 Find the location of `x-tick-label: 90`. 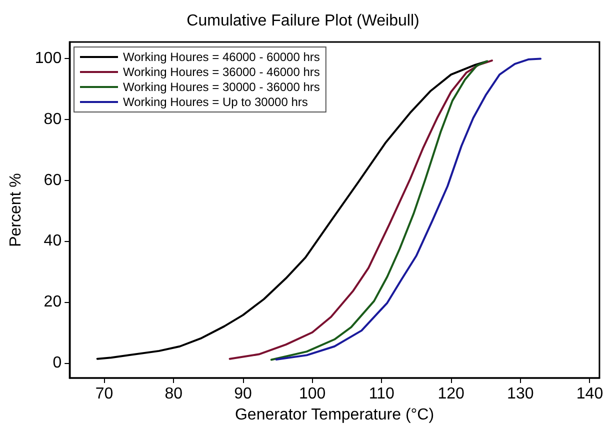

x-tick-label: 90 is located at coordinates (243, 394).